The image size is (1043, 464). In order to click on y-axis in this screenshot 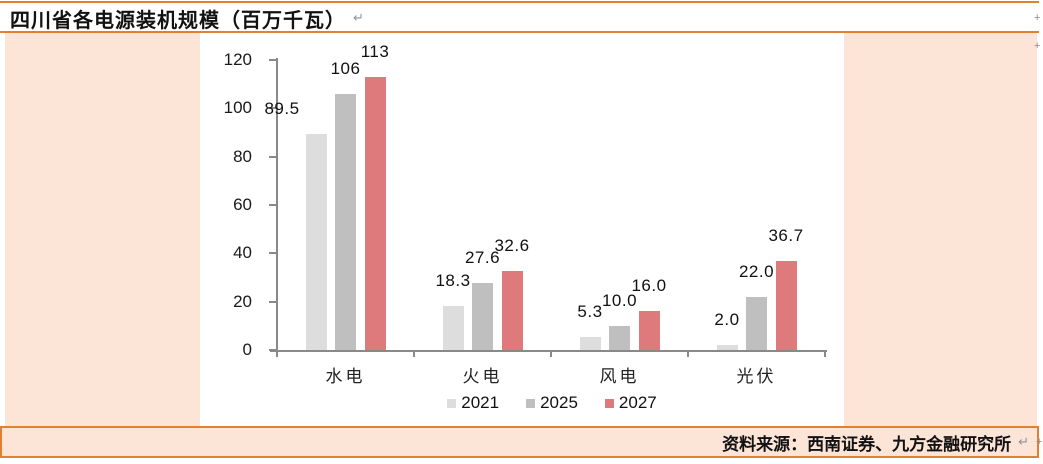, I will do `click(277, 205)`.